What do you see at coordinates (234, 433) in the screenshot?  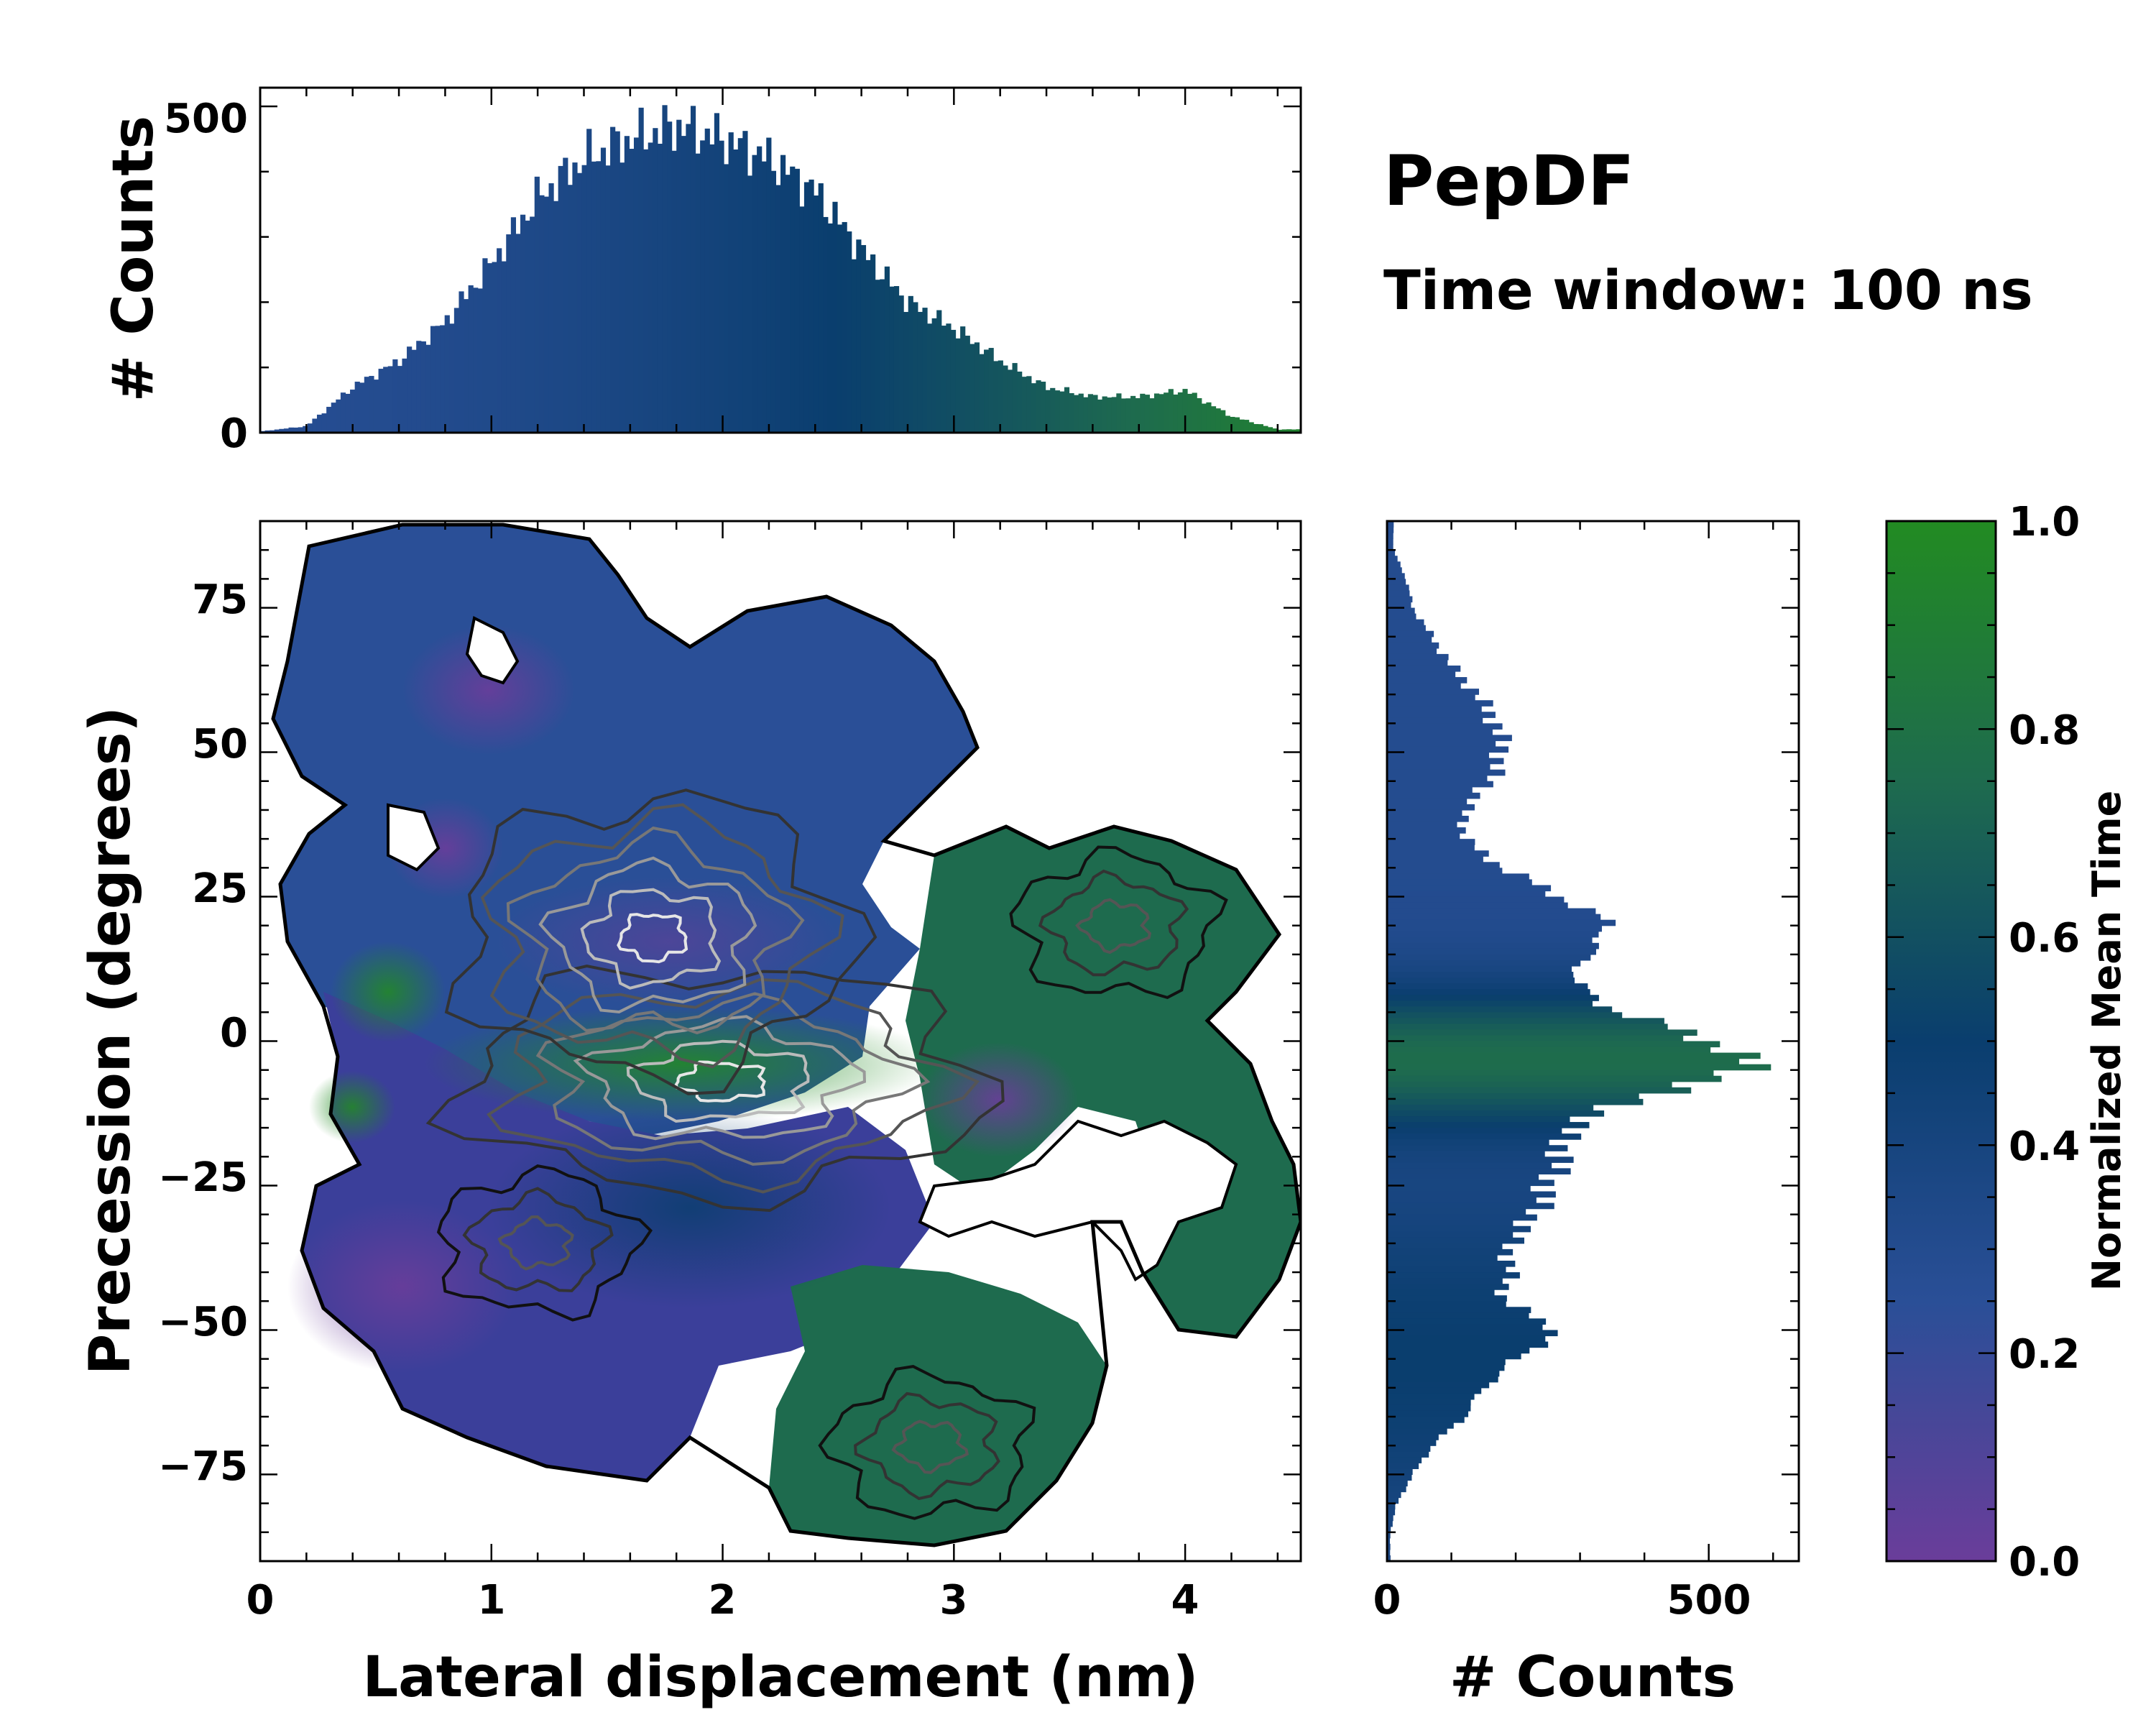 I see `top-hist-ytick-0: 0` at bounding box center [234, 433].